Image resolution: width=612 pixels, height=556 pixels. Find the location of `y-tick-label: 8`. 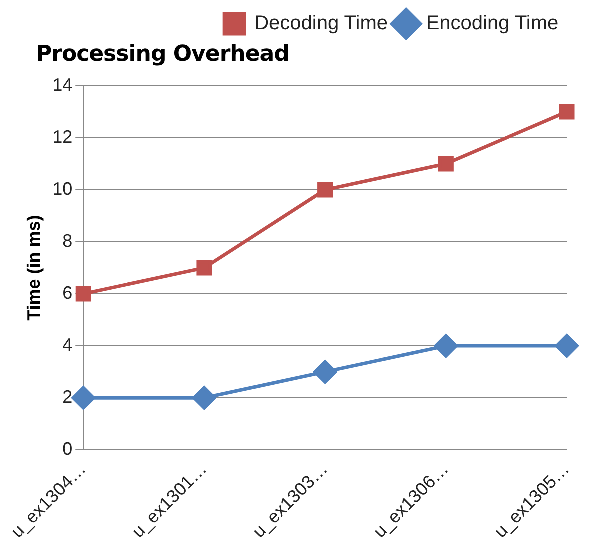

y-tick-label: 8 is located at coordinates (67, 241).